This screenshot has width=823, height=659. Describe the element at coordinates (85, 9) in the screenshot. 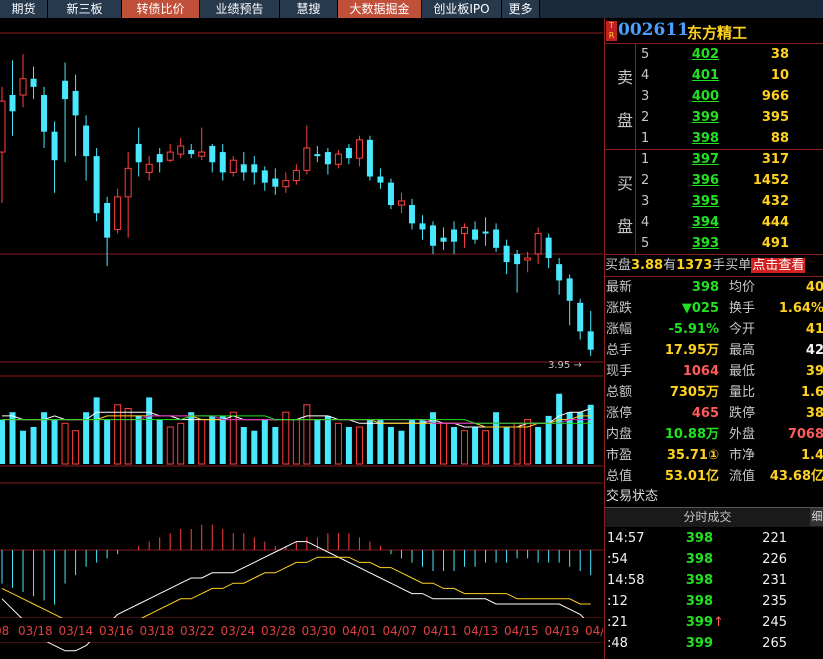

I see `nav-tab-1: 新三板` at that location.